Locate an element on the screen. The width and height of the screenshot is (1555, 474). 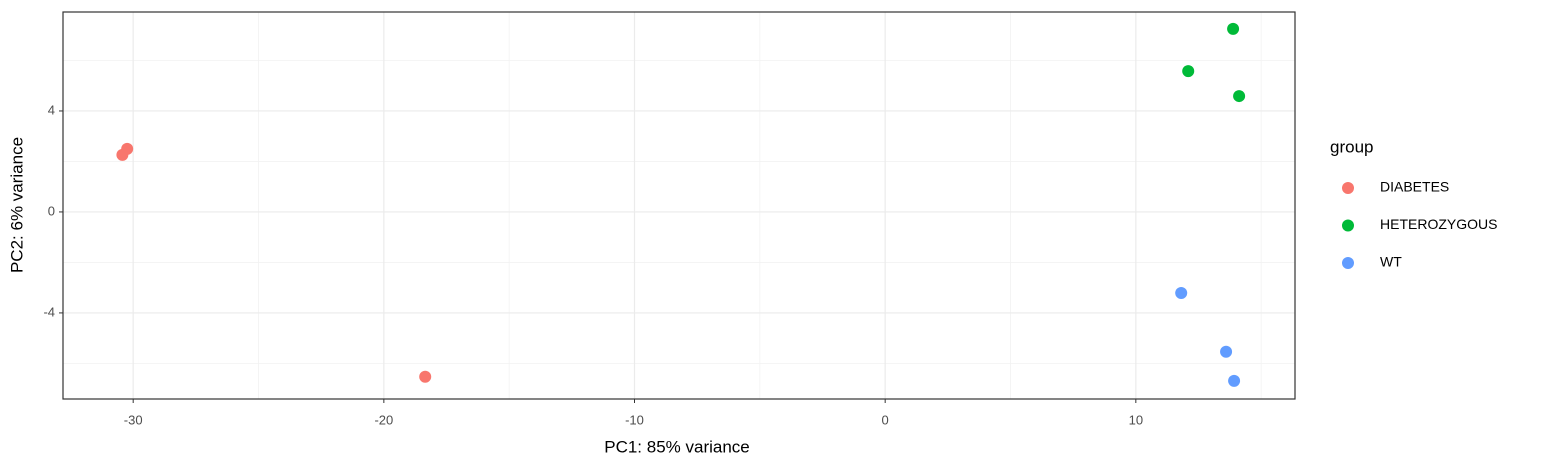
legend-label: DIABETES is located at coordinates (1414, 187).